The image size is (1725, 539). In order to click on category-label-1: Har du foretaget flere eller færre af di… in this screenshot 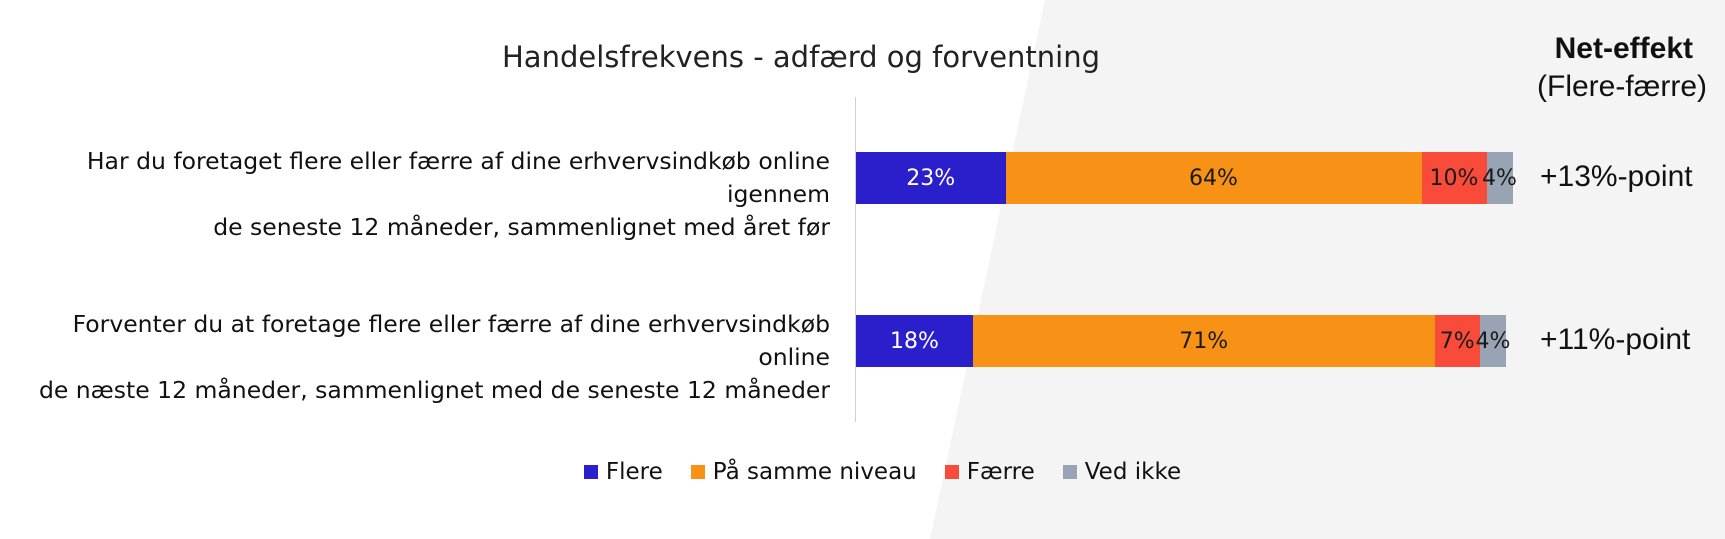, I will do `click(420, 194)`.